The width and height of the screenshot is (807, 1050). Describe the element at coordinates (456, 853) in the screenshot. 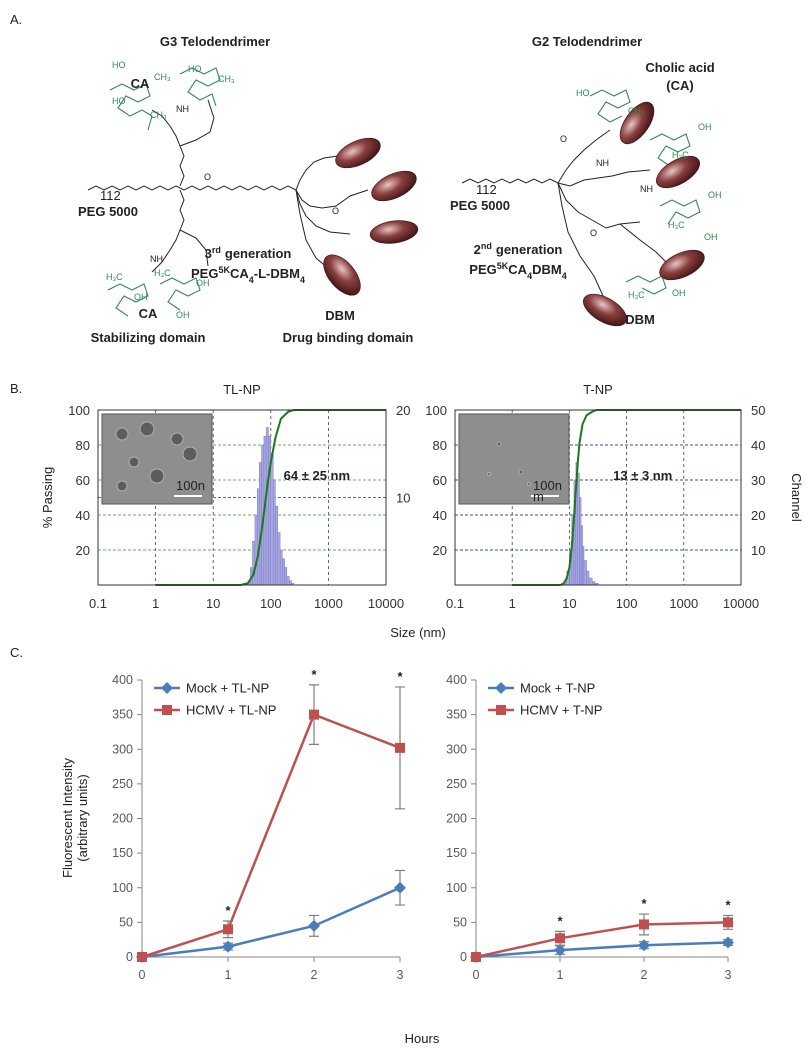

I see `y-tick-label: 150` at that location.